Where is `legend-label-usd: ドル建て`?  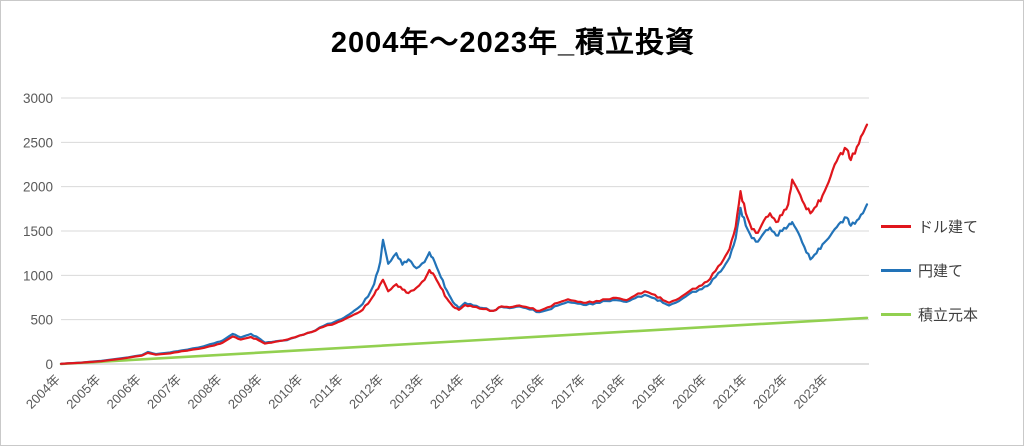
legend-label-usd: ドル建て is located at coordinates (948, 227).